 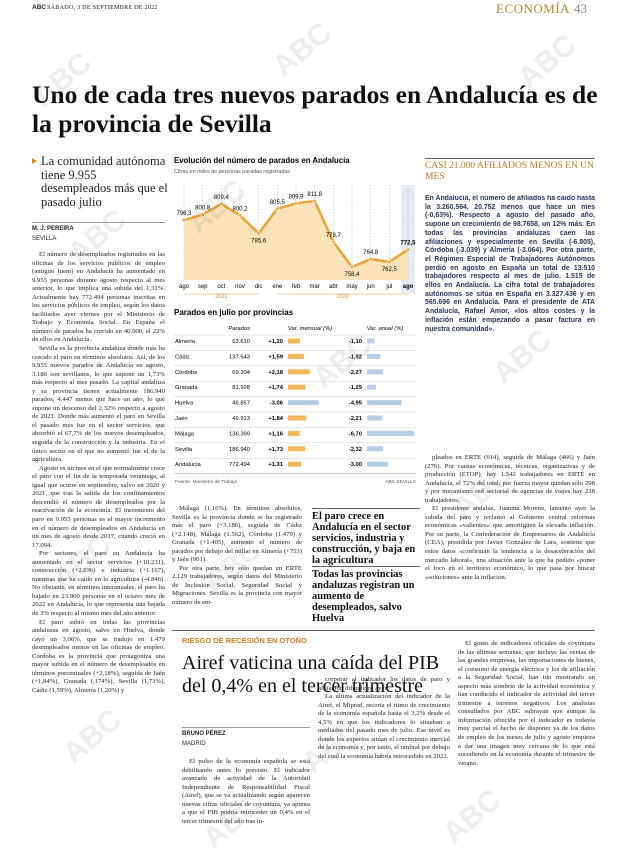 I want to click on data-label: 785,6, so click(x=259, y=241).